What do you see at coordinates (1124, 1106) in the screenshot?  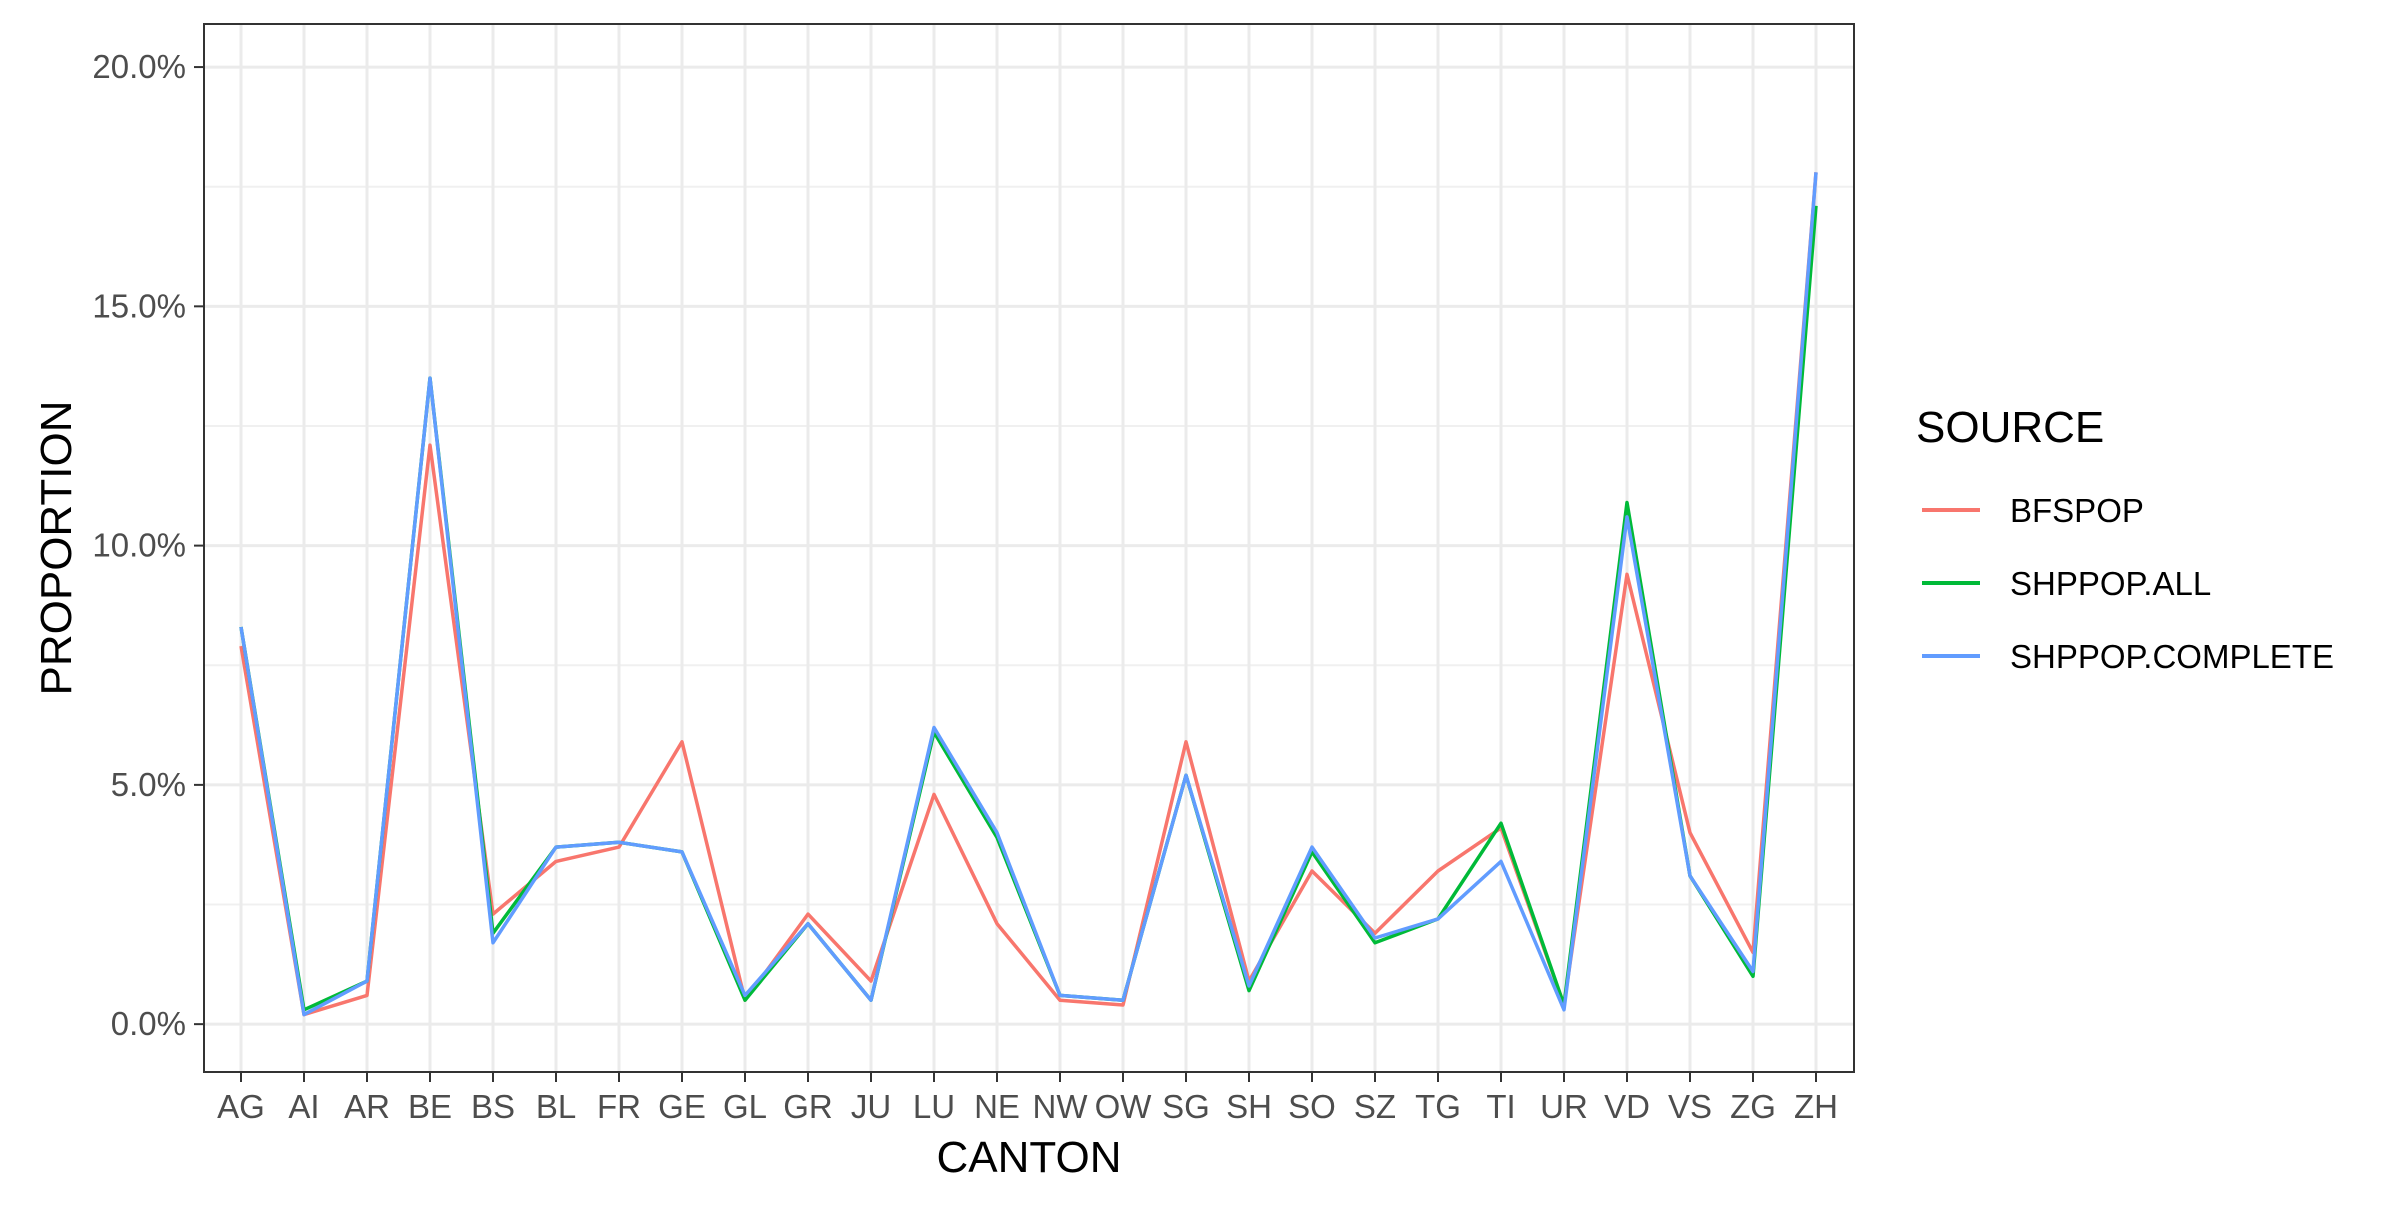 I see `x-tick-label-ow: OW` at bounding box center [1124, 1106].